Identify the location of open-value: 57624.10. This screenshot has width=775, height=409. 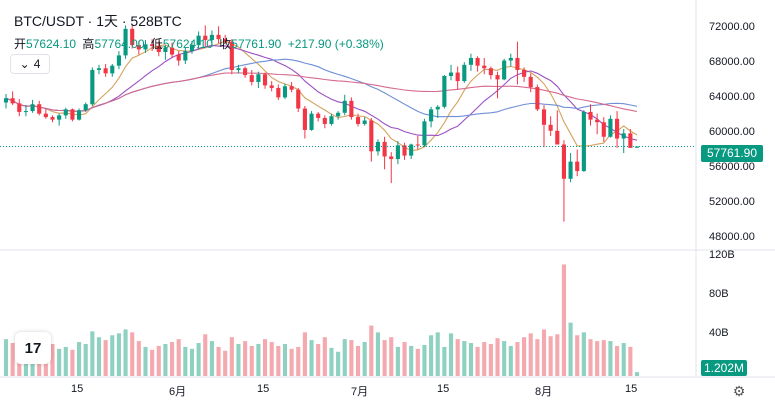
(51, 44).